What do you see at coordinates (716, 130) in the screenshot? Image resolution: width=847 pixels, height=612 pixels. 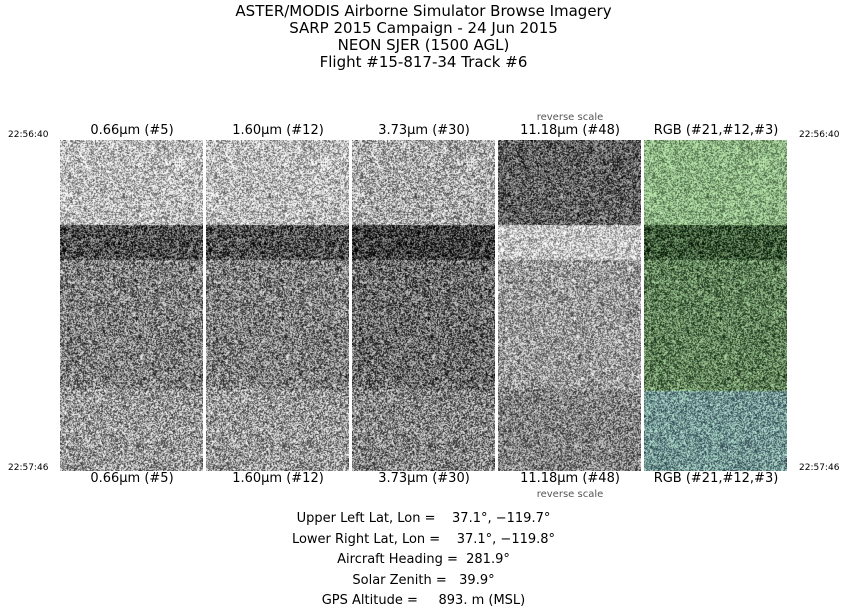 I see `panel-label-top: RGB (#21,#12,#3)` at bounding box center [716, 130].